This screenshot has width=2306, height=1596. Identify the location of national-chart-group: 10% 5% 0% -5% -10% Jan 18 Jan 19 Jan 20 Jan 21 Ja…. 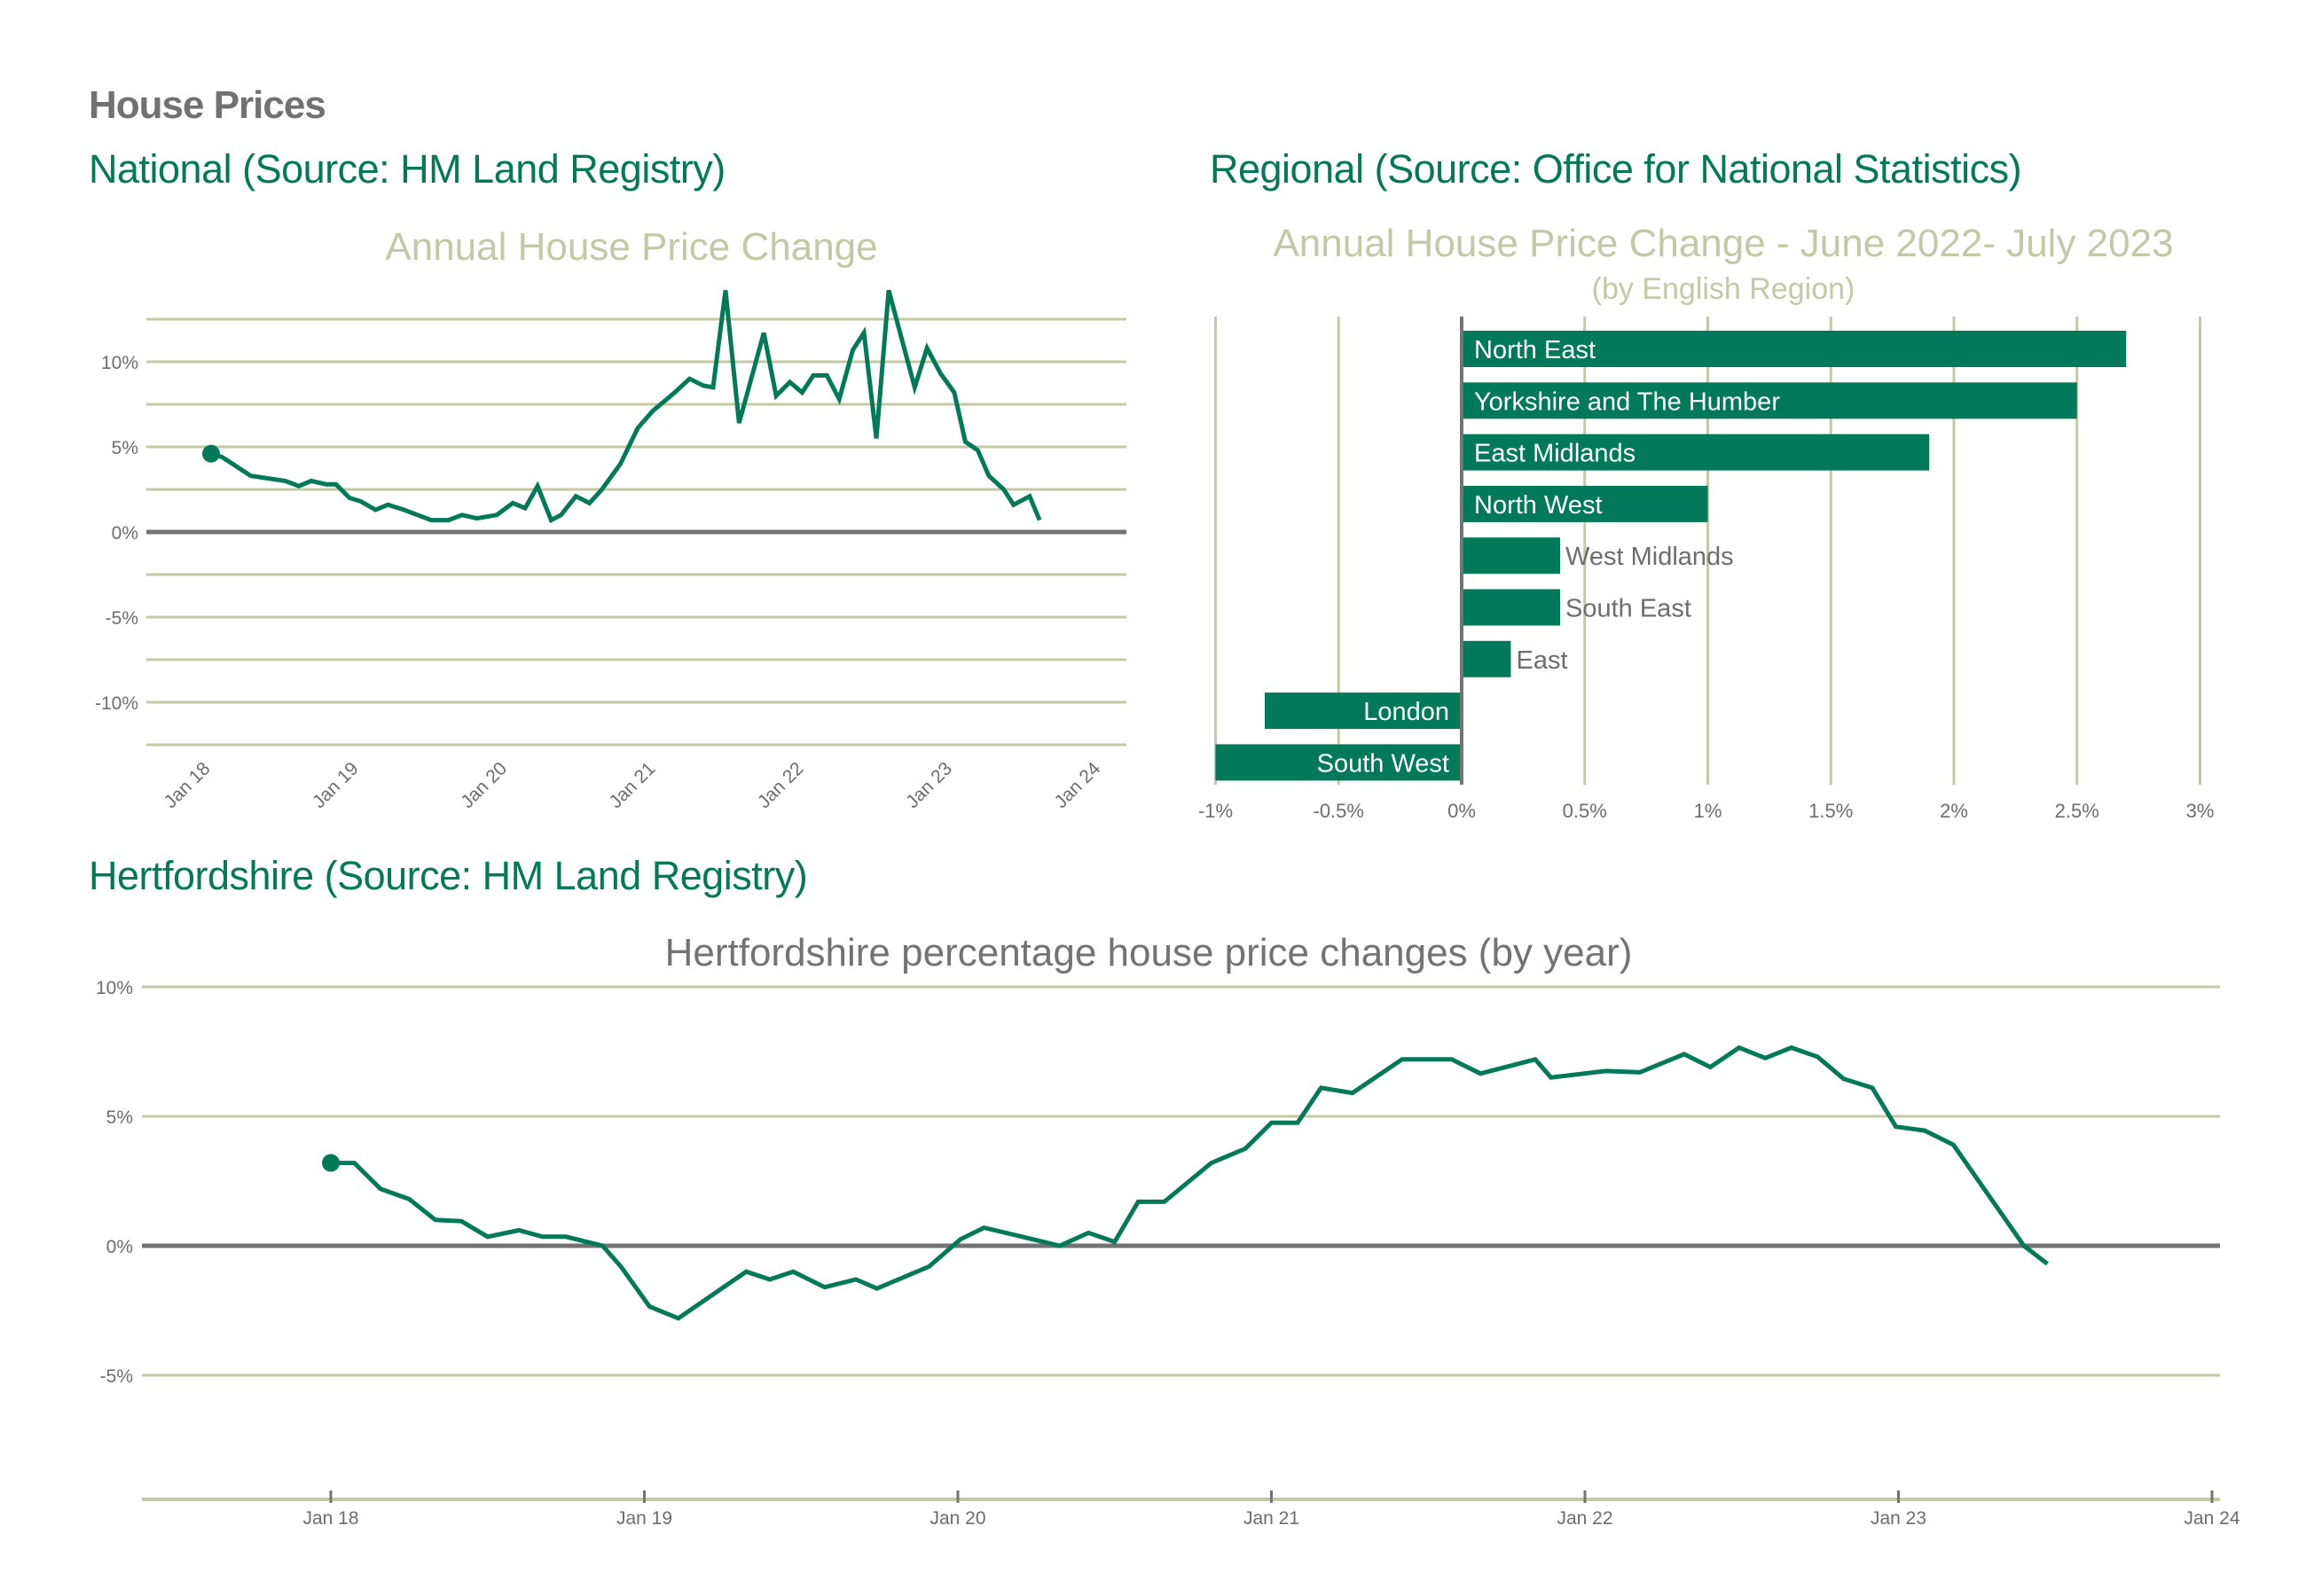
(610, 551).